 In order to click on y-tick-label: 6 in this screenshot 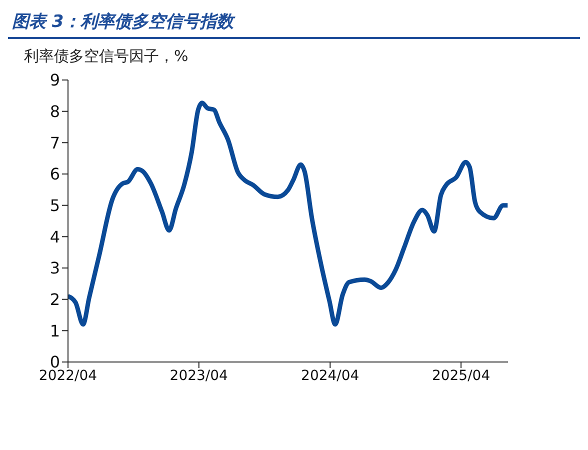, I will do `click(55, 174)`.